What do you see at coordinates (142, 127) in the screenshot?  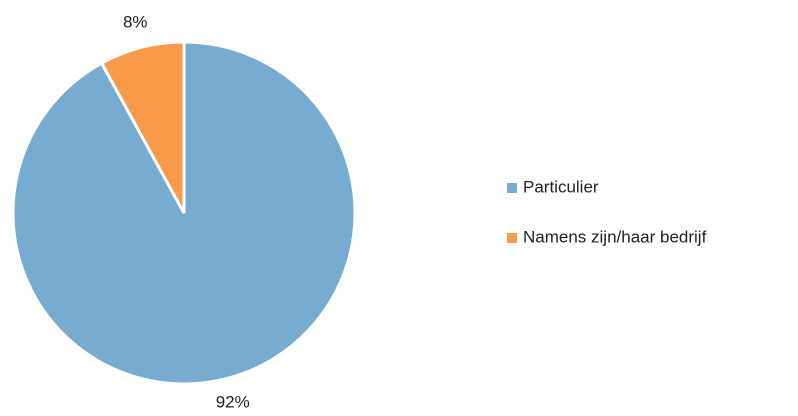 I see `pie-slice` at bounding box center [142, 127].